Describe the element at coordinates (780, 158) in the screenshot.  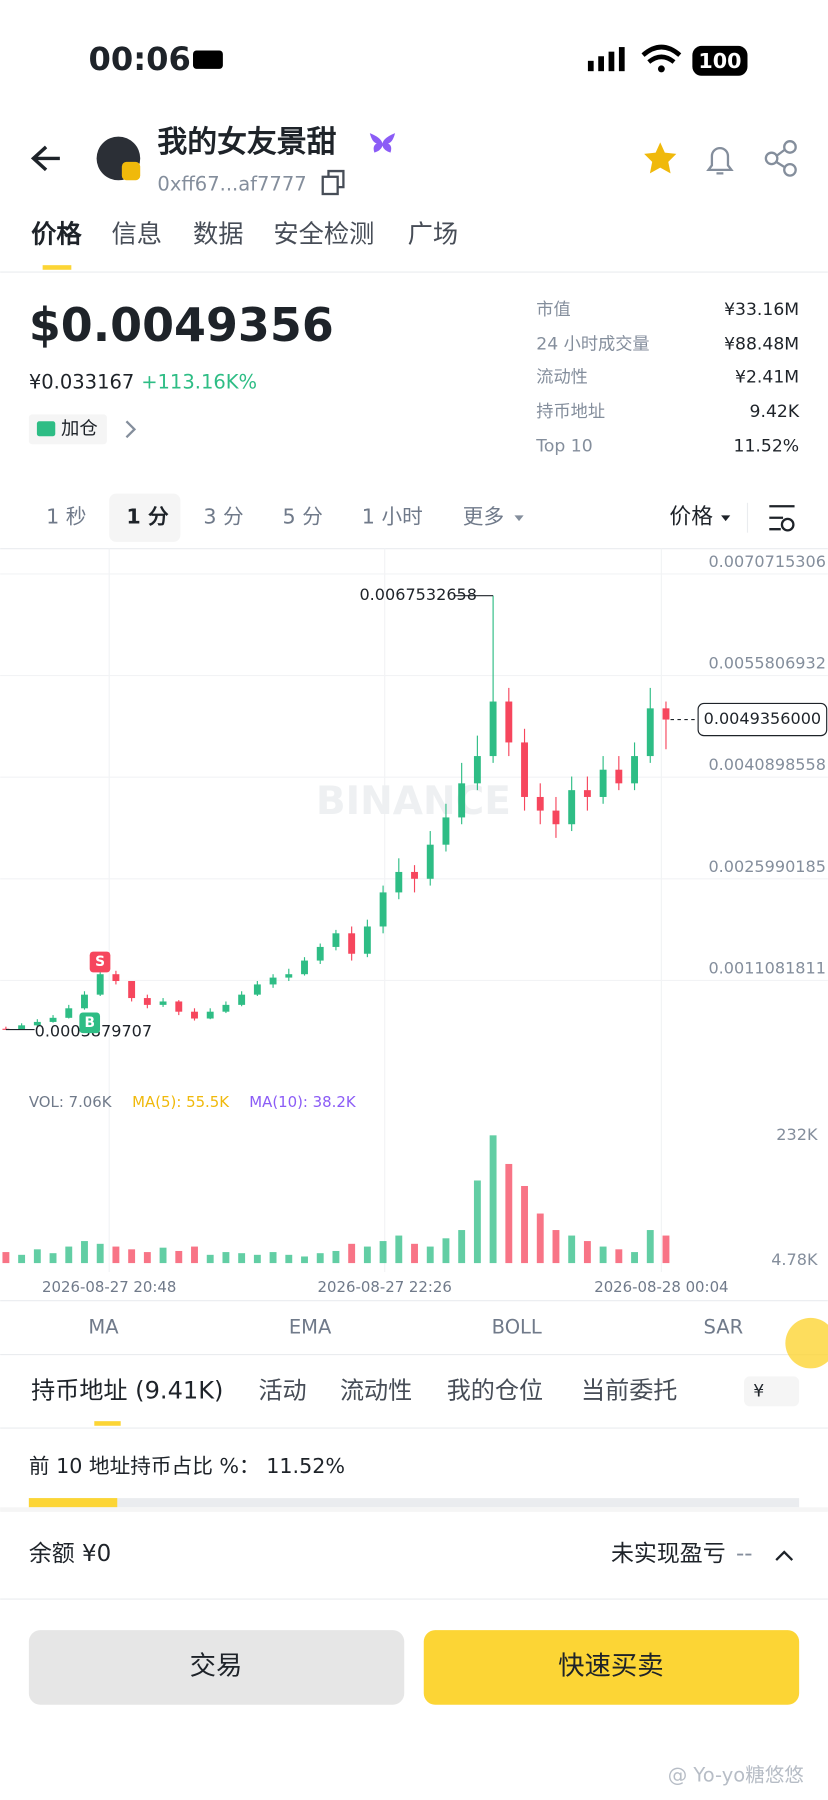
I see `share-icon` at that location.